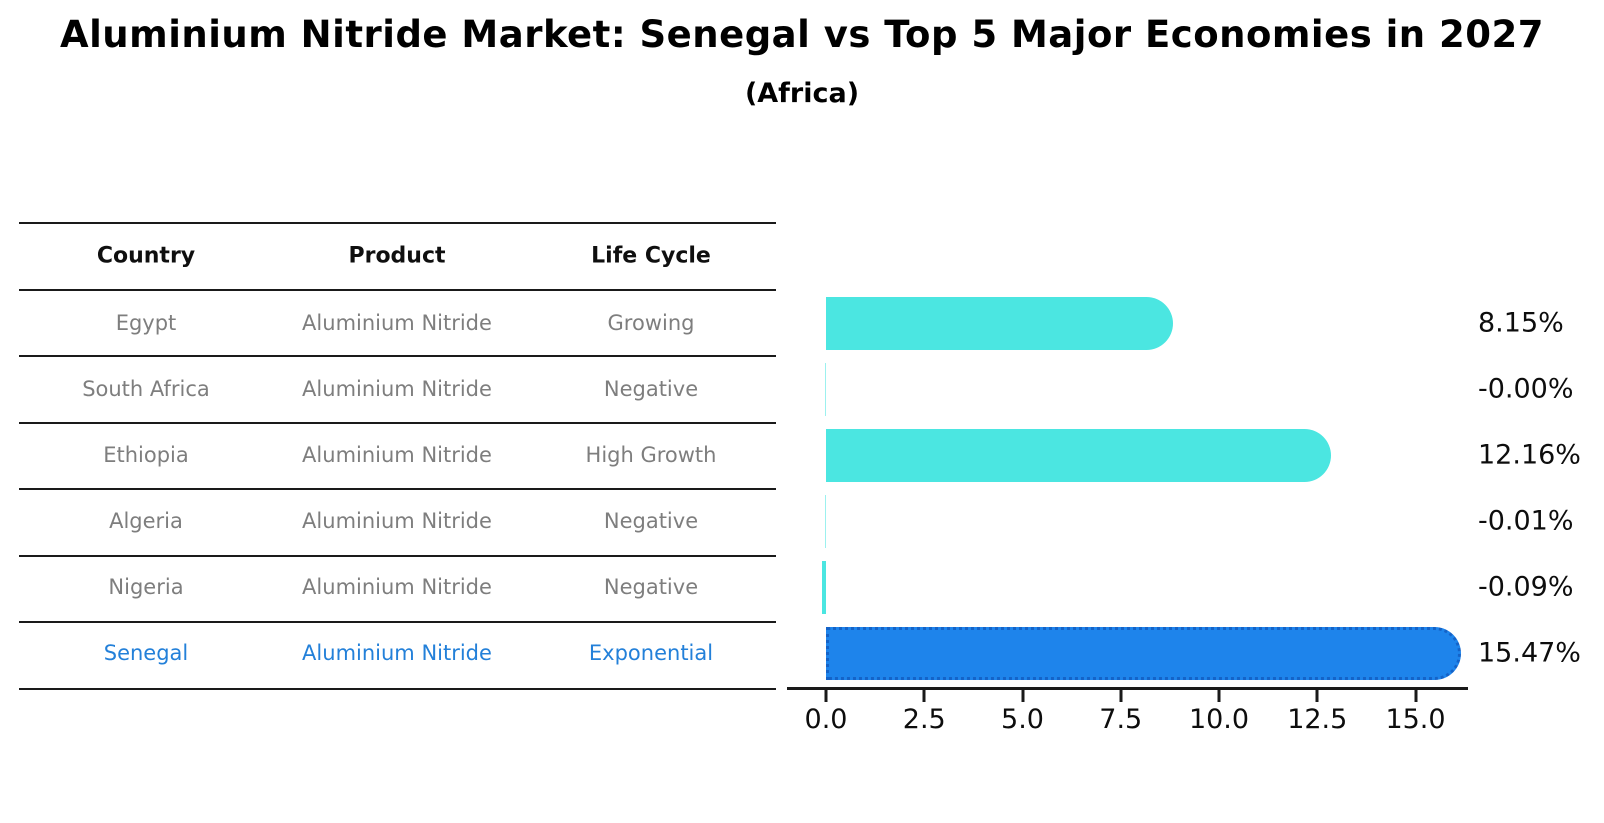 The image size is (1604, 823). I want to click on x-tick-5.0, so click(1022, 695).